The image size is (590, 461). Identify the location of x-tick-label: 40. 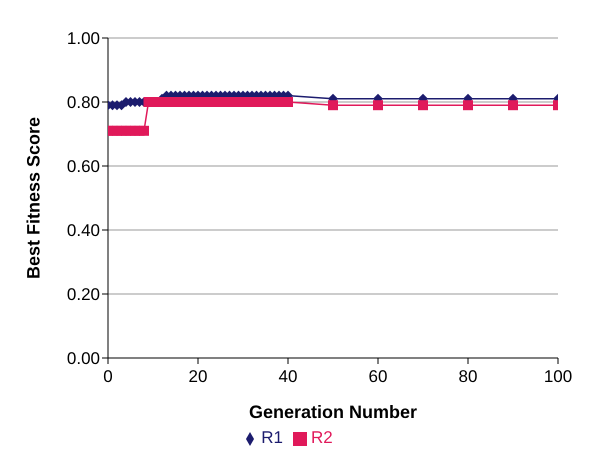
(288, 376).